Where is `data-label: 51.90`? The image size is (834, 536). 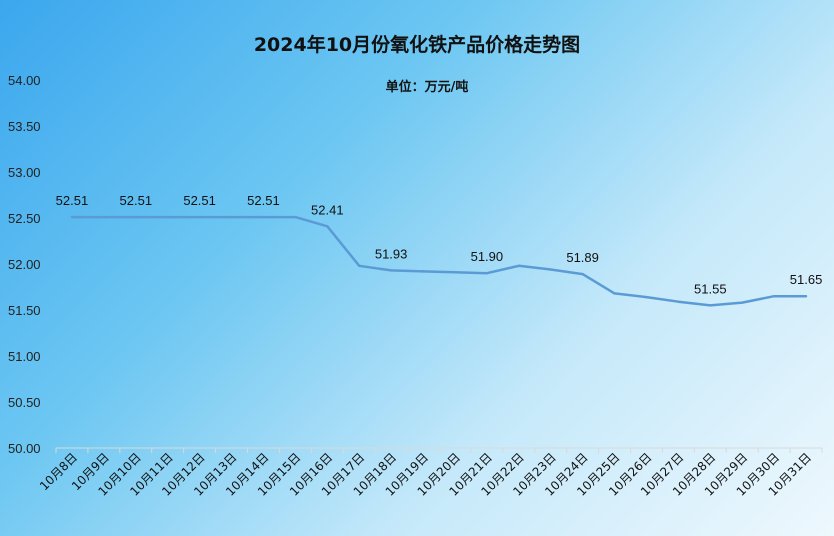 data-label: 51.90 is located at coordinates (487, 256).